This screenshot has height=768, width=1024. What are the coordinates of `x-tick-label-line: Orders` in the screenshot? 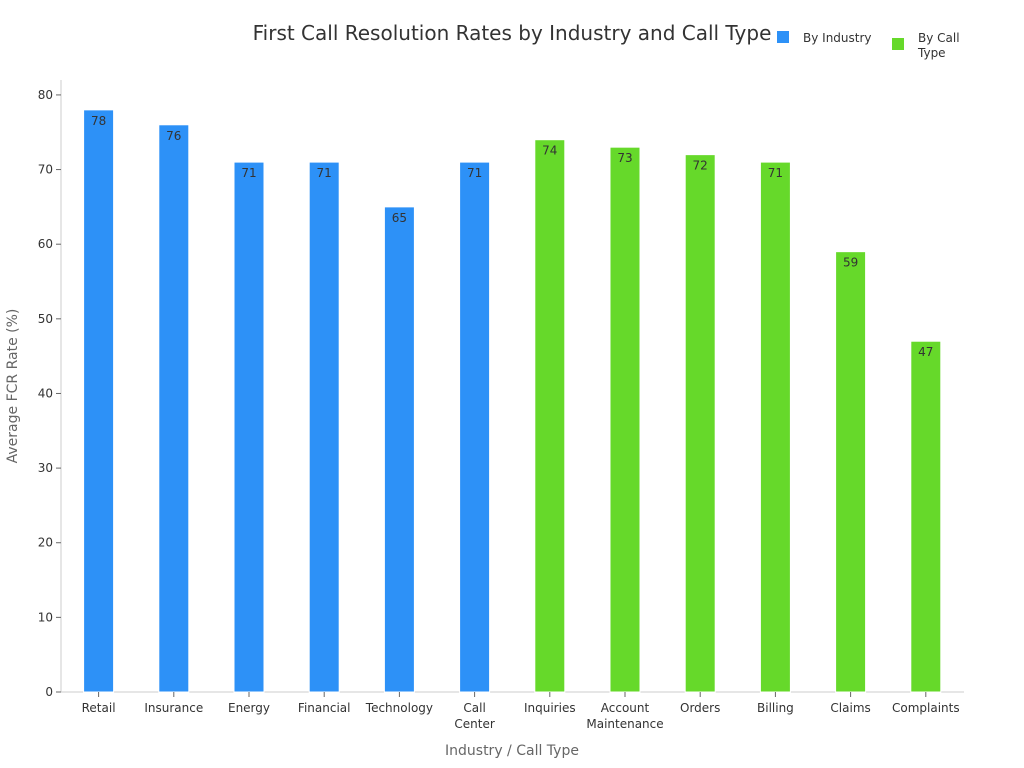 It's located at (700, 708).